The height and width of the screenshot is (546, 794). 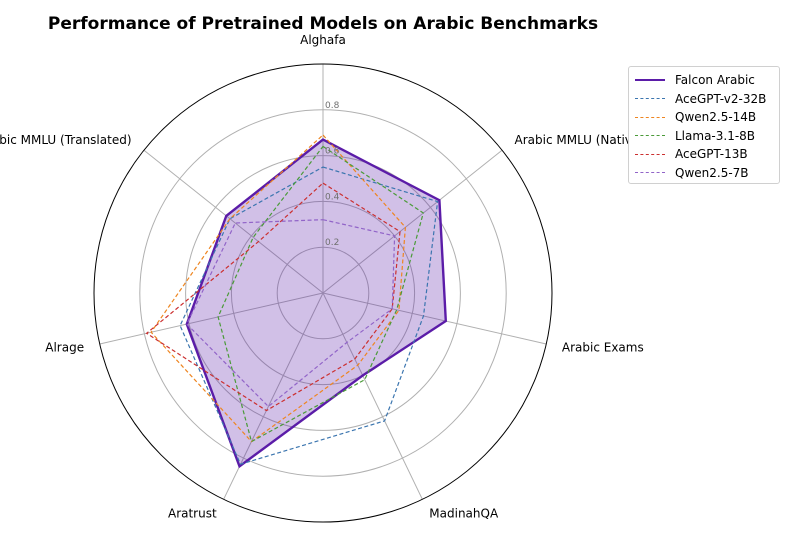 I want to click on category-label: Aratrust, so click(x=192, y=514).